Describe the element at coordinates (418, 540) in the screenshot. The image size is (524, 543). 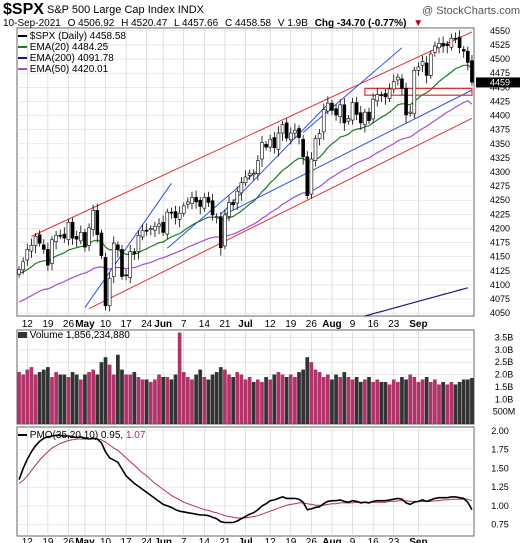
I see `x-tick-label: Sep` at that location.